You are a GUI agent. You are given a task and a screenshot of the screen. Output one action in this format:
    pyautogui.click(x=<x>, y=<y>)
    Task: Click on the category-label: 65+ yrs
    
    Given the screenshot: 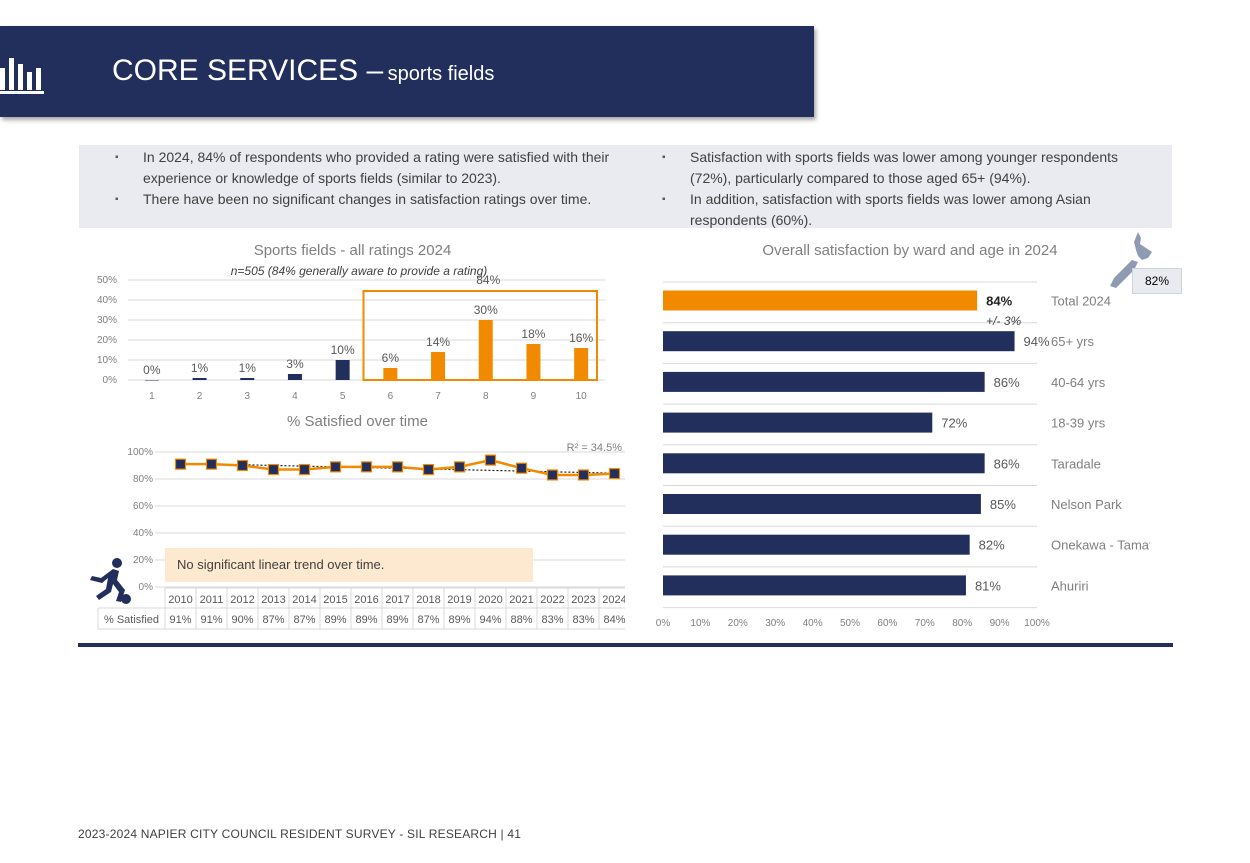 What is the action you would take?
    pyautogui.click(x=1072, y=341)
    